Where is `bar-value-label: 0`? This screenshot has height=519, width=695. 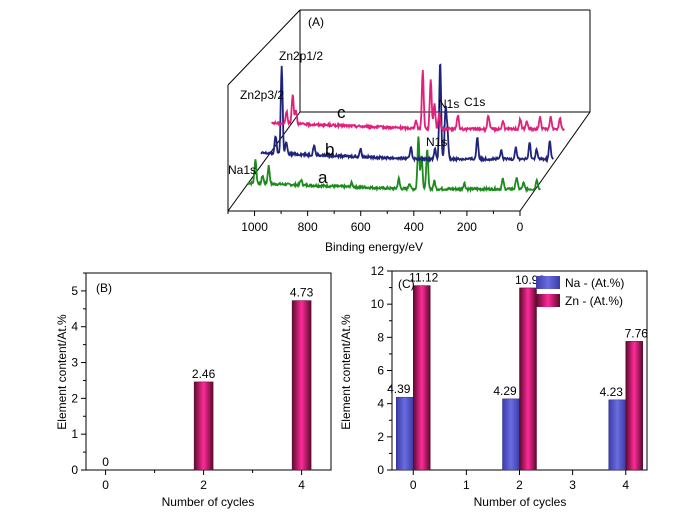
bar-value-label: 0 is located at coordinates (105, 462).